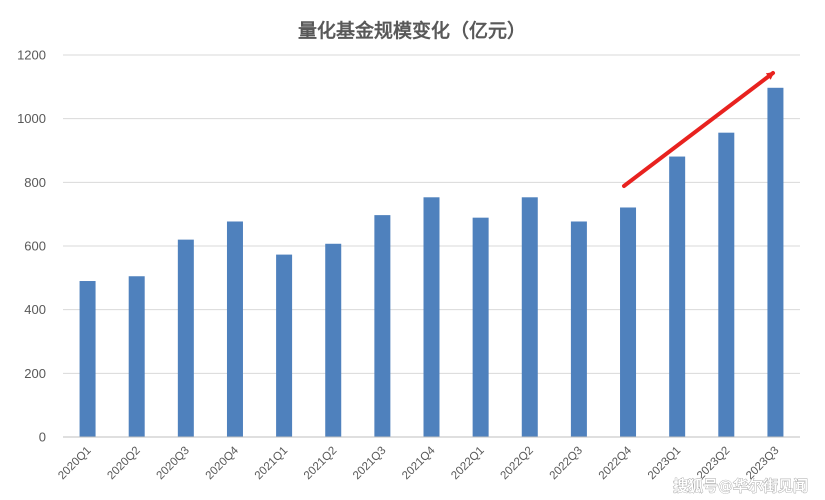  Describe the element at coordinates (775, 262) in the screenshot. I see `bar-2023Q3` at that location.